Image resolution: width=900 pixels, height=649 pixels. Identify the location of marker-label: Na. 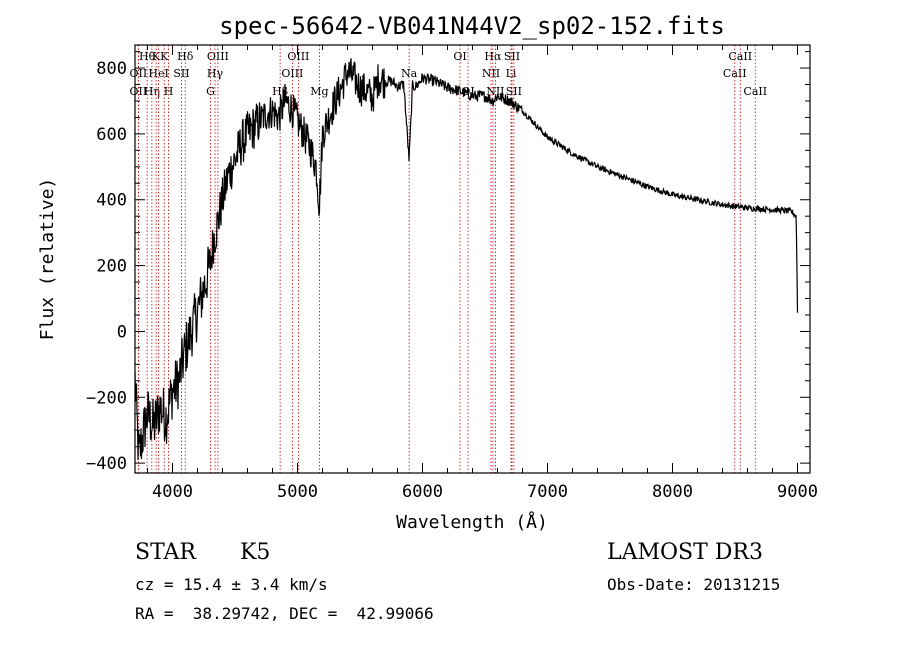
(409, 73).